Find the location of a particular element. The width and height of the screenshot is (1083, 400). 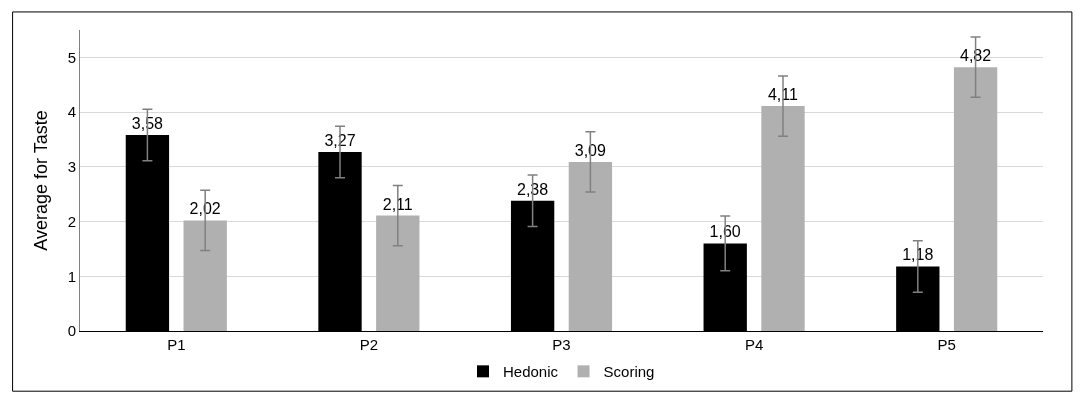

data-label: 1,60 is located at coordinates (725, 232).